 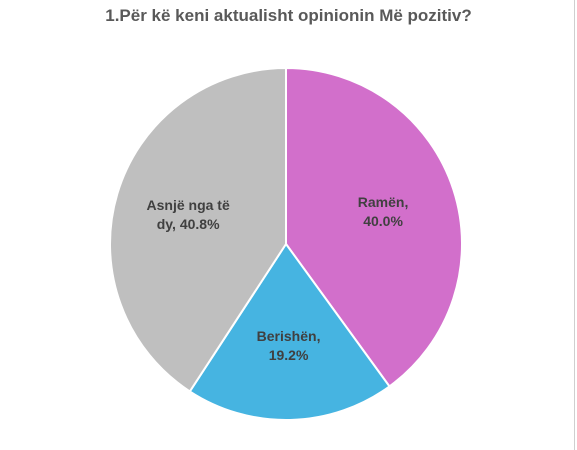 I want to click on slice-label-ramen: Ramën, 40.0%, so click(x=383, y=212).